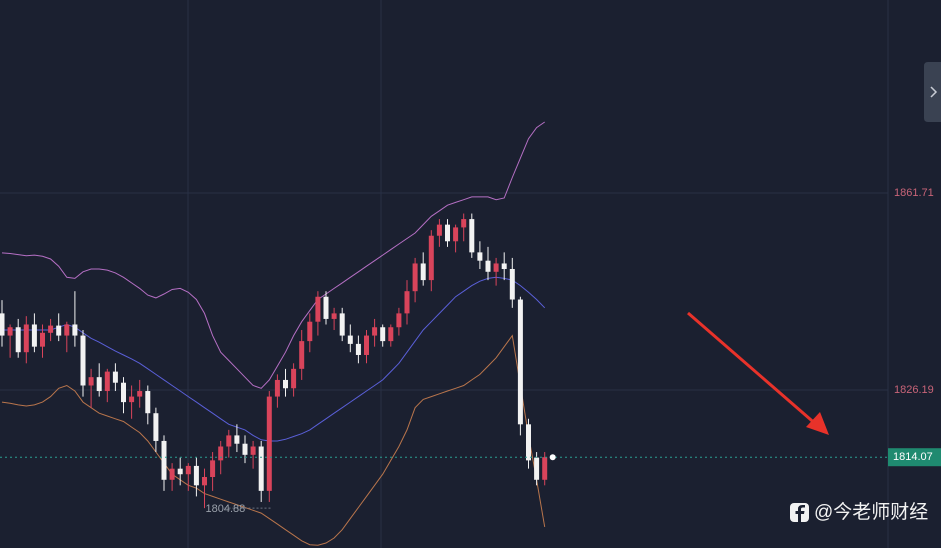 This screenshot has width=941, height=548. Describe the element at coordinates (914, 390) in the screenshot. I see `y-tick-label: 1826.19` at that location.